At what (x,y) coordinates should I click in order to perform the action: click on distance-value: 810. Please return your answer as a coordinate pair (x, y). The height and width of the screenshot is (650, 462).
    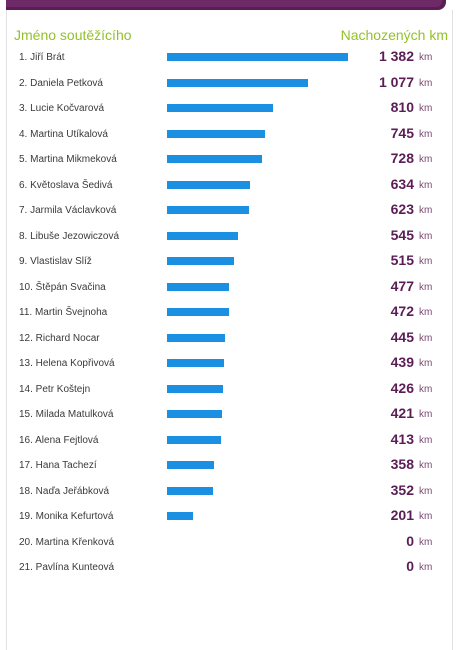
    Looking at the image, I should click on (402, 107).